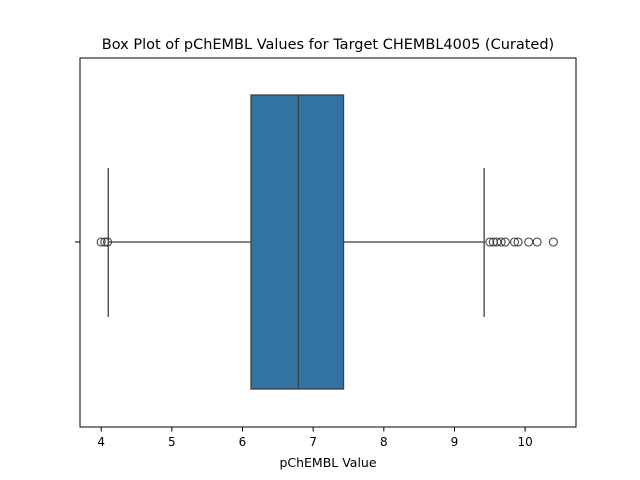 Image resolution: width=640 pixels, height=480 pixels. Describe the element at coordinates (243, 442) in the screenshot. I see `x-tick-label: 6` at that location.